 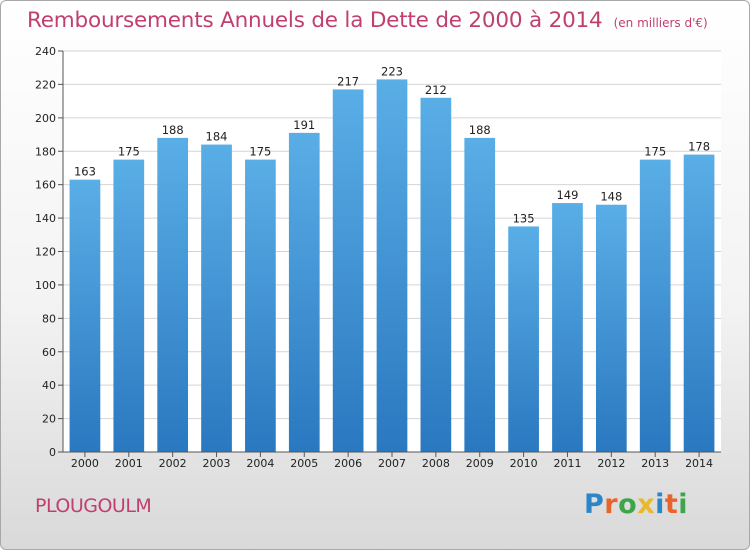 What do you see at coordinates (52, 452) in the screenshot?
I see `y-tick-label: 0` at bounding box center [52, 452].